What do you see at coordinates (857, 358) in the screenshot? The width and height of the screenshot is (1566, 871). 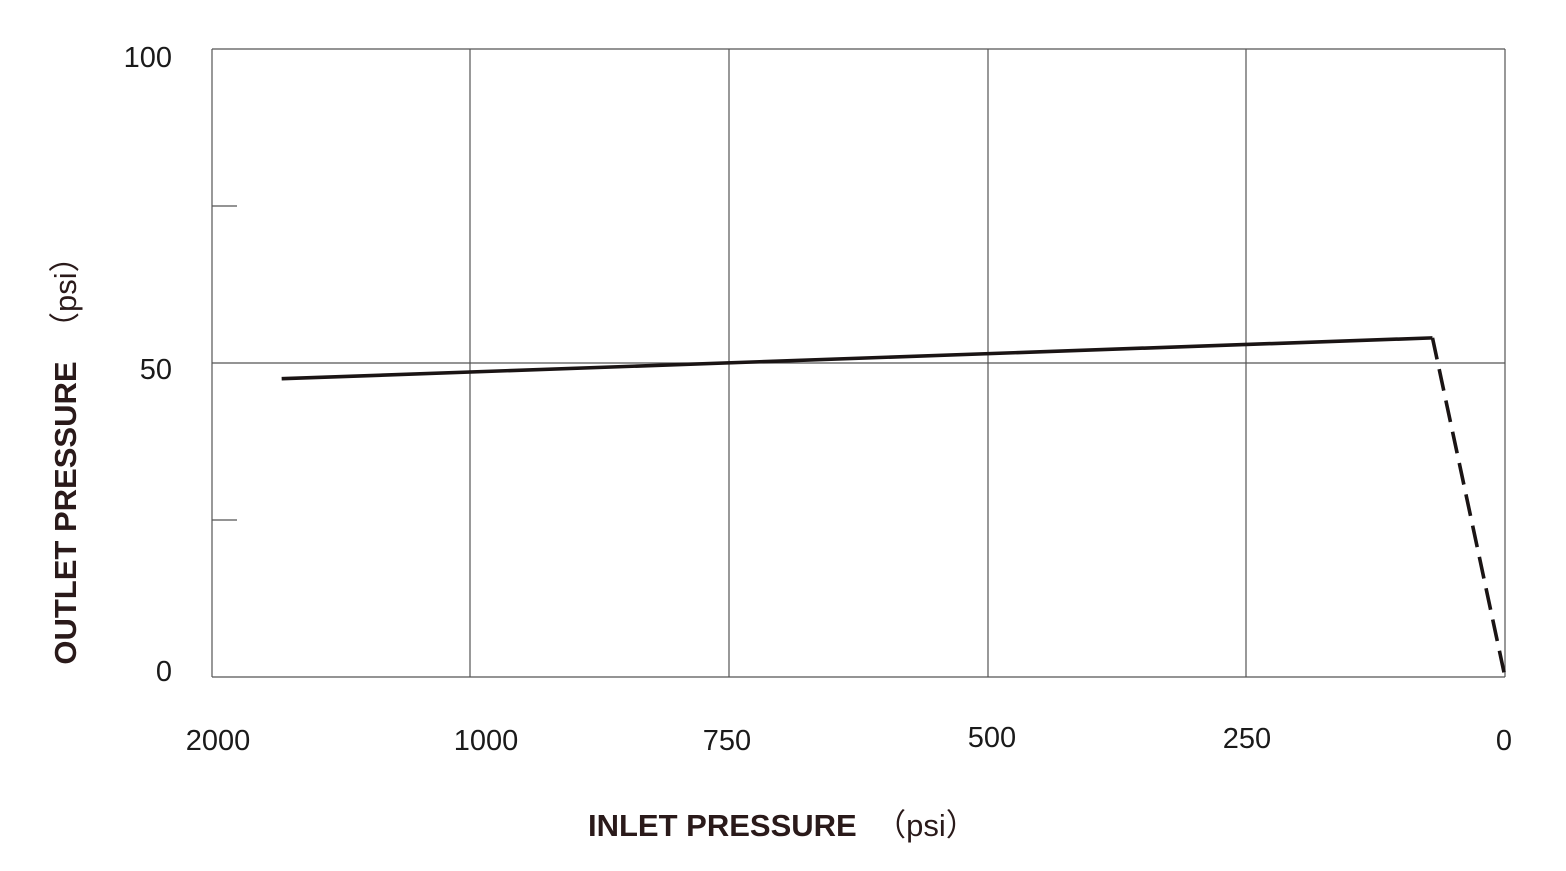 I see `solid-segment` at bounding box center [857, 358].